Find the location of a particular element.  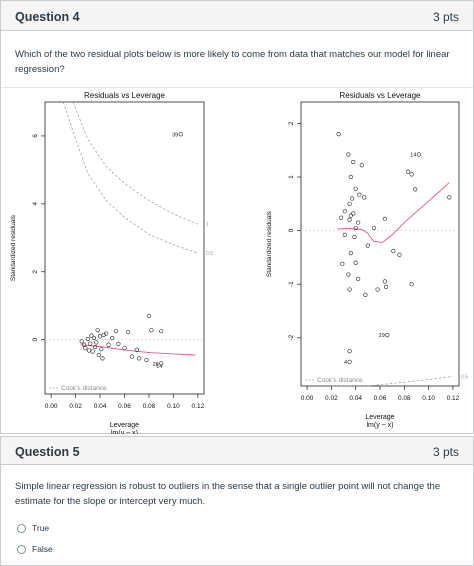

answer-false-option: False is located at coordinates (35, 549).